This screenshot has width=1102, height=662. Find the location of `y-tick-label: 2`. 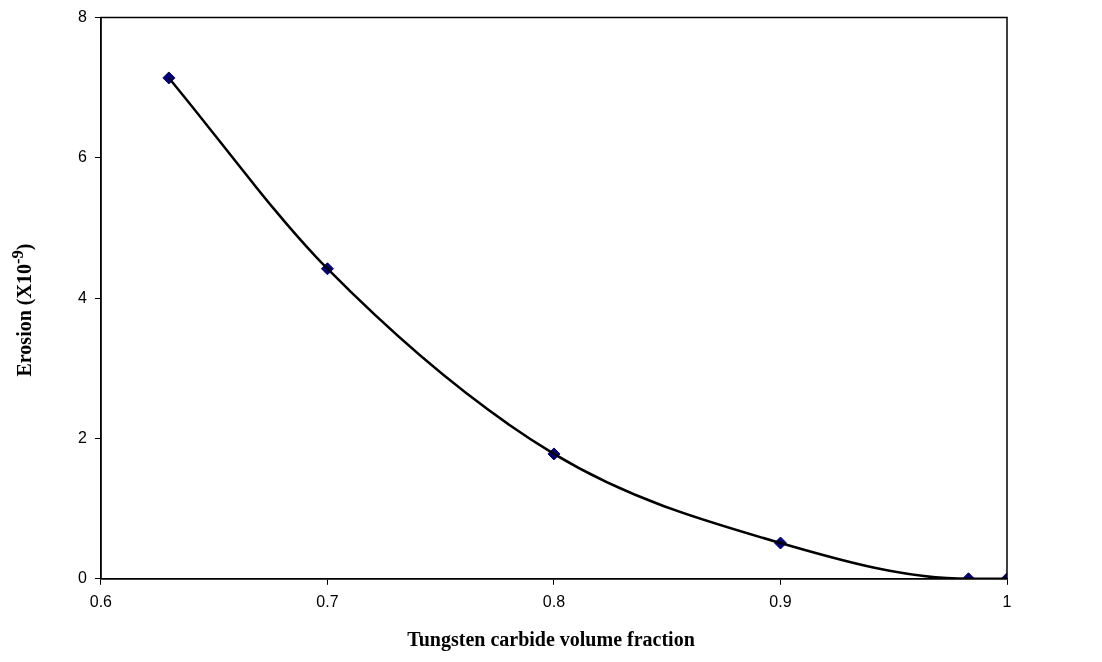

y-tick-label: 2 is located at coordinates (82, 437).